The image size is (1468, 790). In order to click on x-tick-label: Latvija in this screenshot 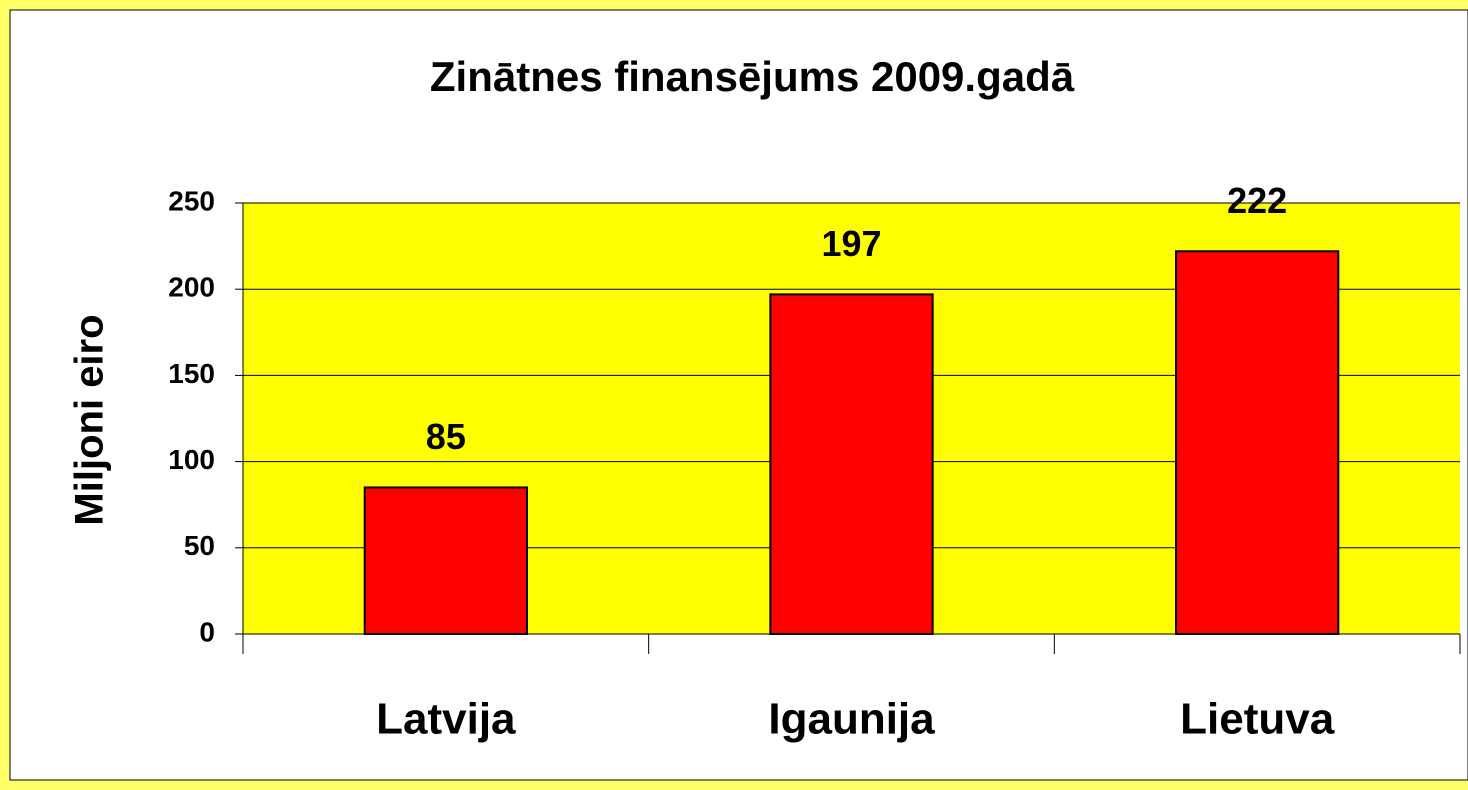, I will do `click(446, 719)`.